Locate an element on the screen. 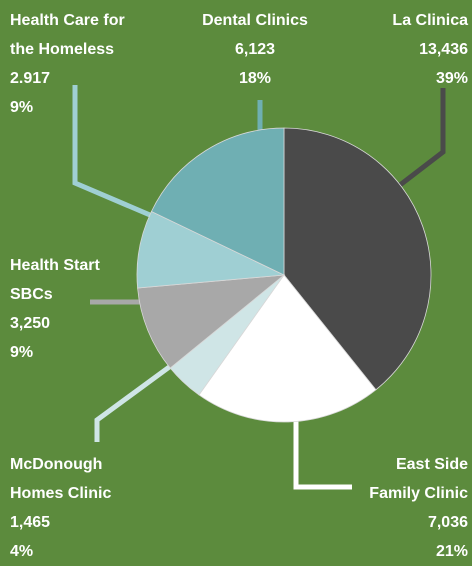 The image size is (472, 566). slice-value: 13,436 is located at coordinates (443, 49).